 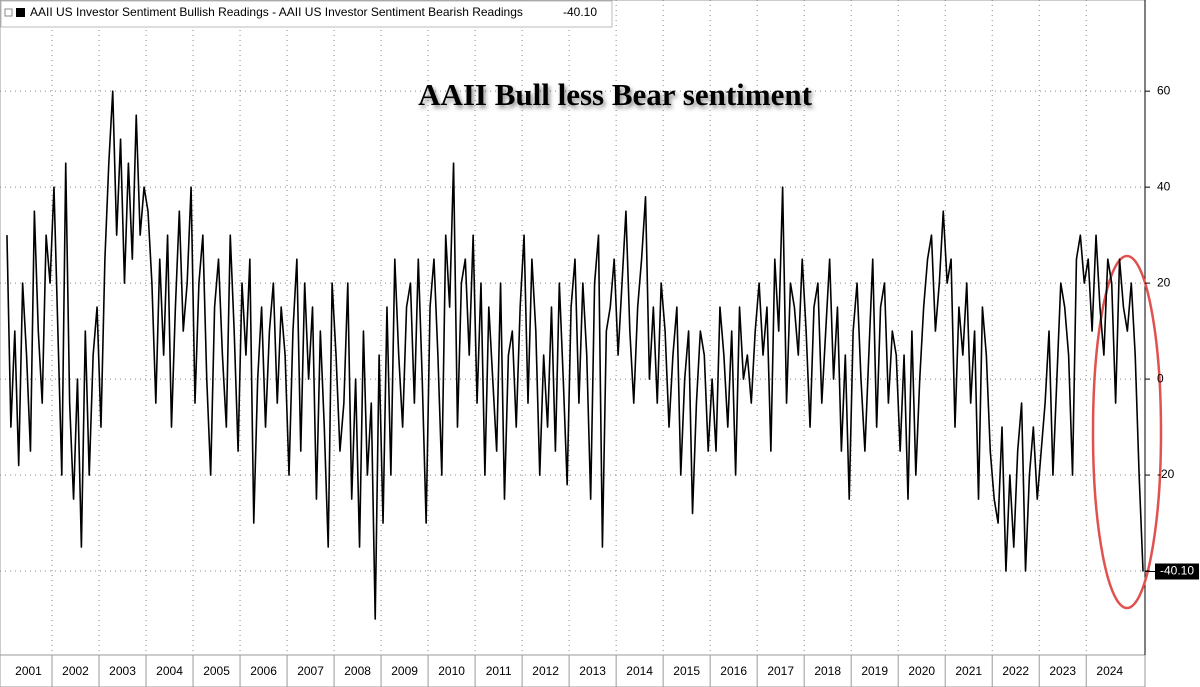 What do you see at coordinates (921, 671) in the screenshot?
I see `x-tick-label: 2020` at bounding box center [921, 671].